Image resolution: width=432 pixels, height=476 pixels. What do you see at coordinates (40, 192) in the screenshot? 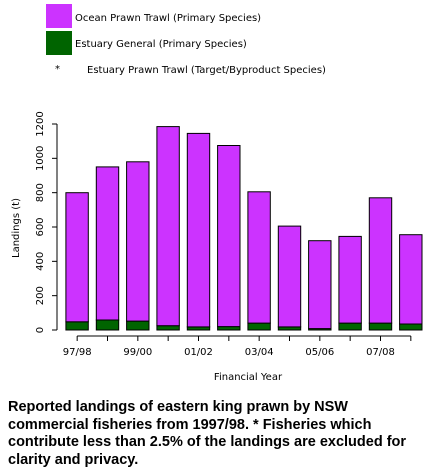
I see `y-tick-label-4: 800` at bounding box center [40, 192].